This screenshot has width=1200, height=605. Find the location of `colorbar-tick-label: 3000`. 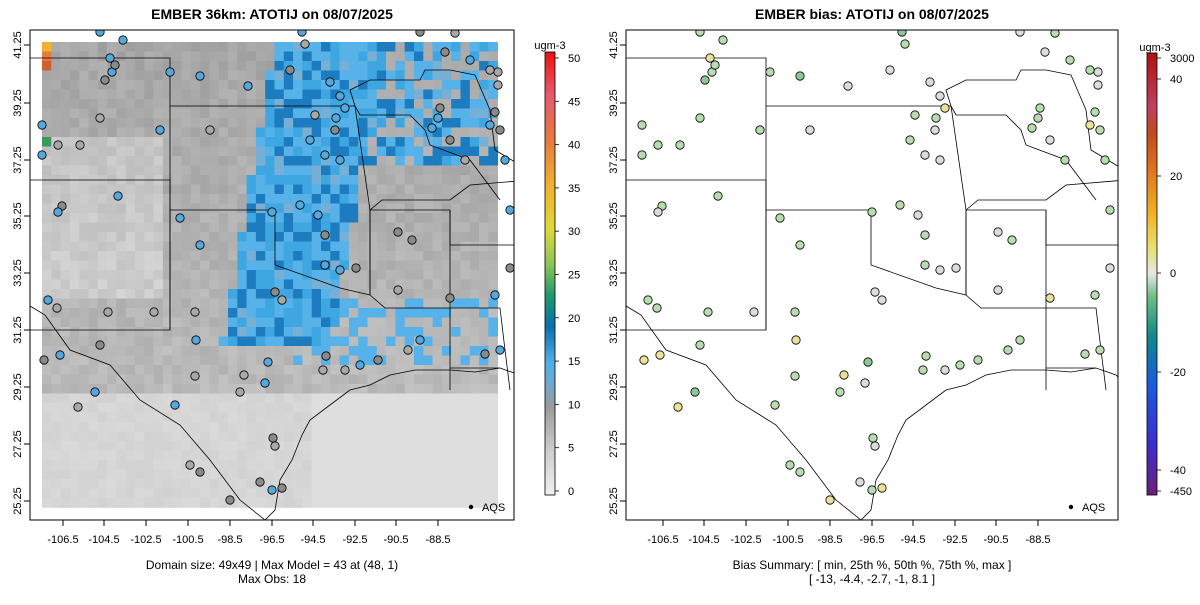

colorbar-tick-label: 3000 is located at coordinates (1182, 59).